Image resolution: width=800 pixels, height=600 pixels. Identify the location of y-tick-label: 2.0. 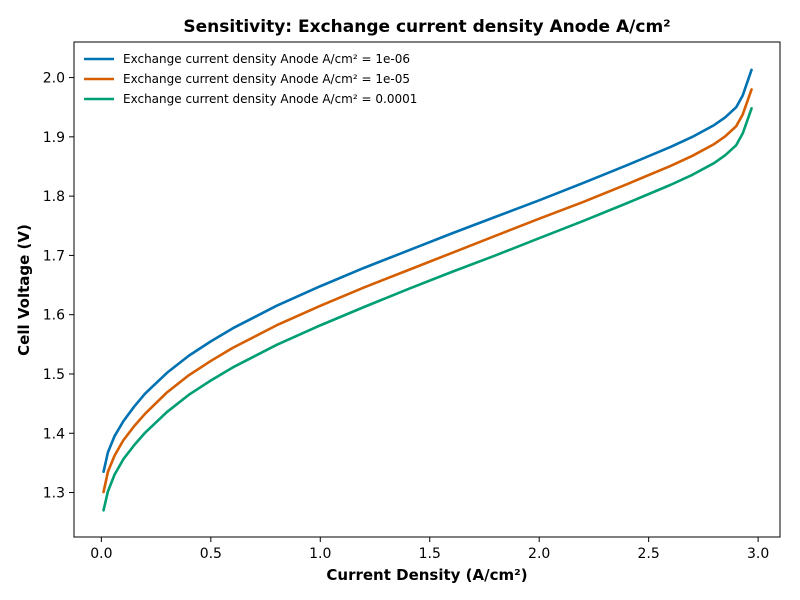
(54, 79).